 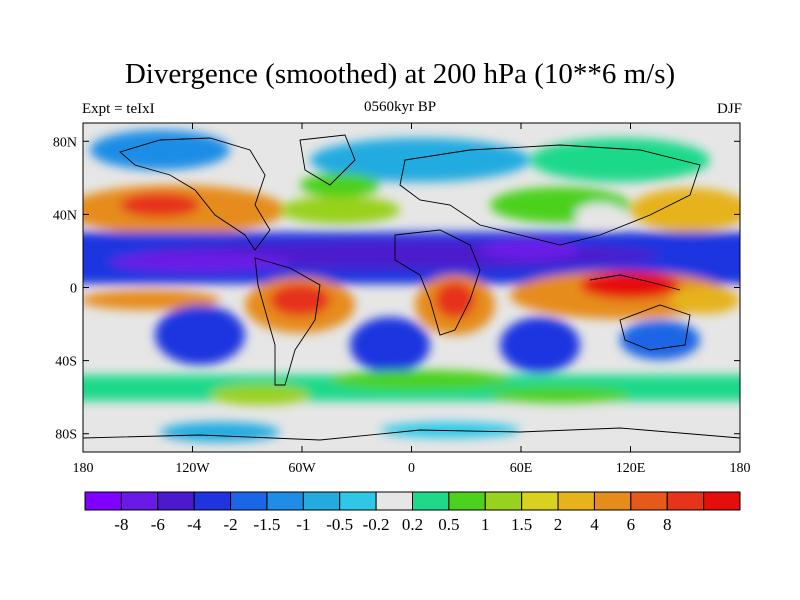 I want to click on field-tropical-purple-e, so click(x=530, y=250).